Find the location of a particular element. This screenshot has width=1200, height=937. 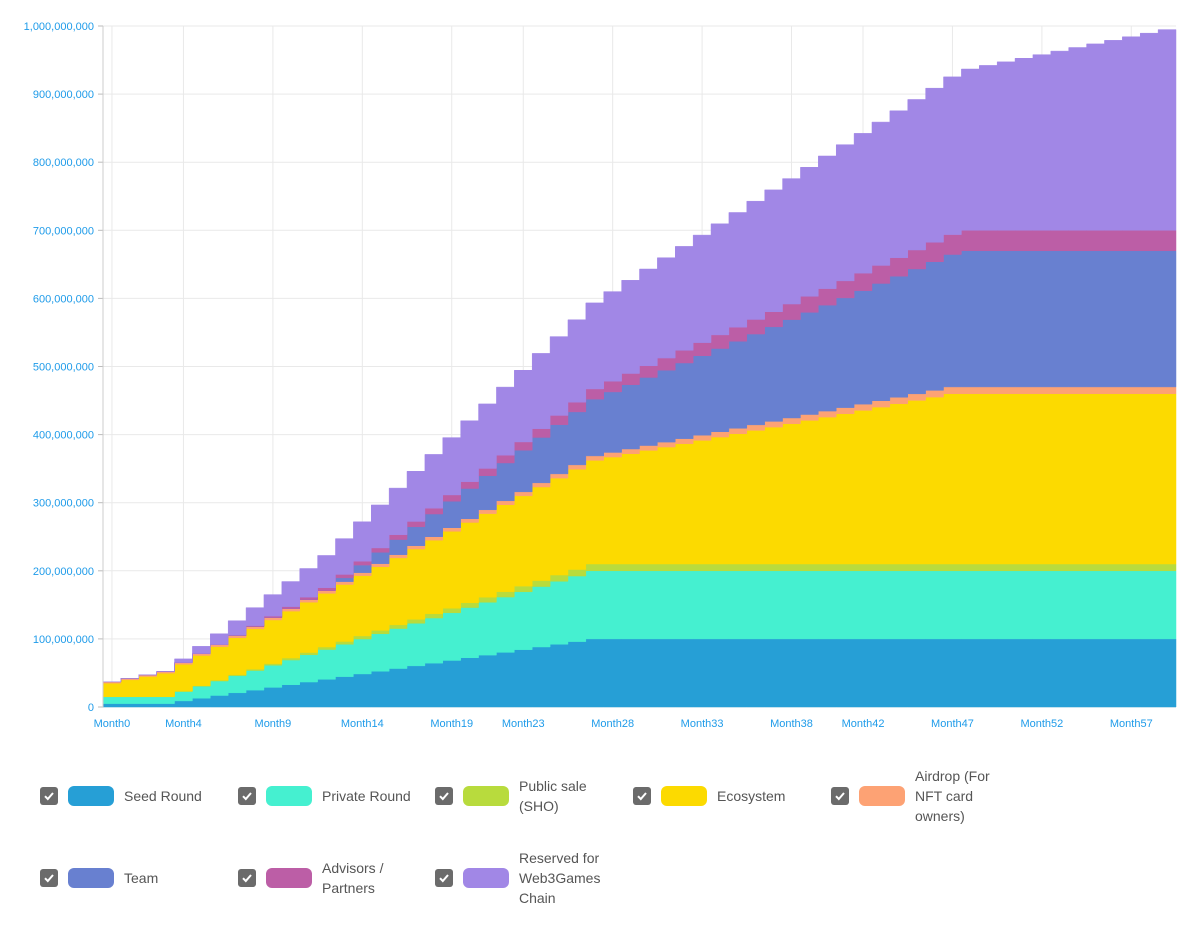

legend-item: Reserved for Web3Games Chain is located at coordinates (523, 878).